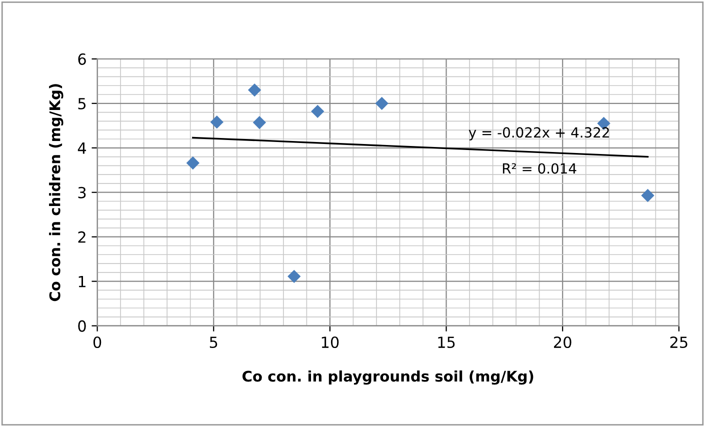 The width and height of the screenshot is (705, 427). Describe the element at coordinates (82, 326) in the screenshot. I see `y-tick-label: 0` at that location.